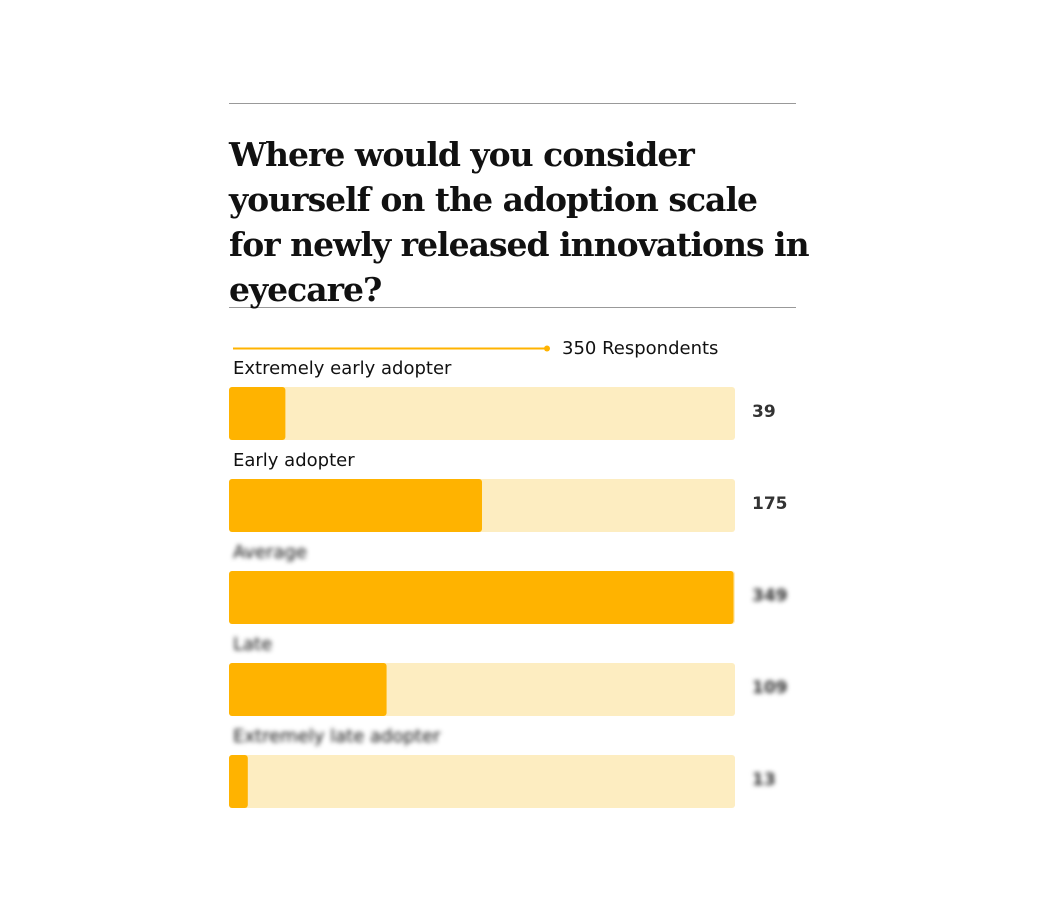  I want to click on arrow-head, so click(547, 348).